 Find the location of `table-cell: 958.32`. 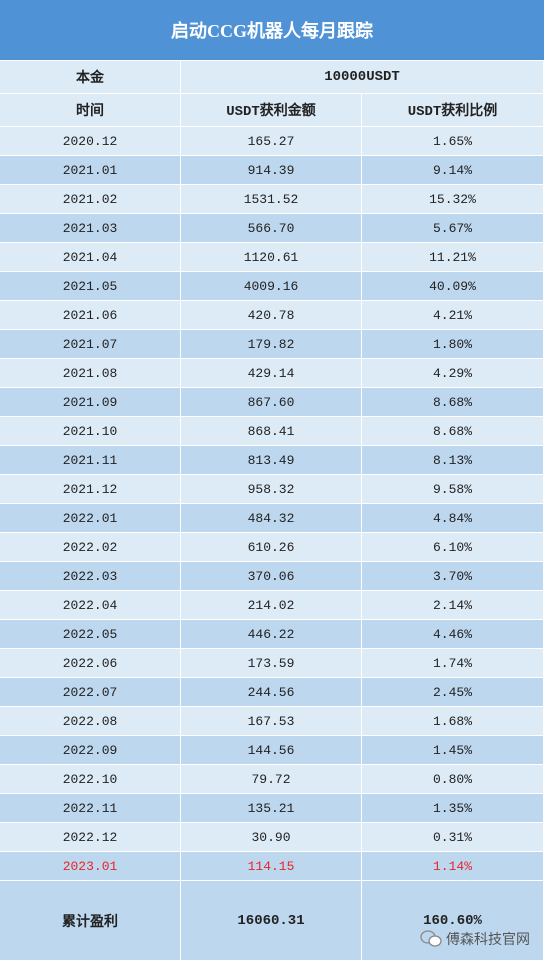

table-cell: 958.32 is located at coordinates (271, 489).